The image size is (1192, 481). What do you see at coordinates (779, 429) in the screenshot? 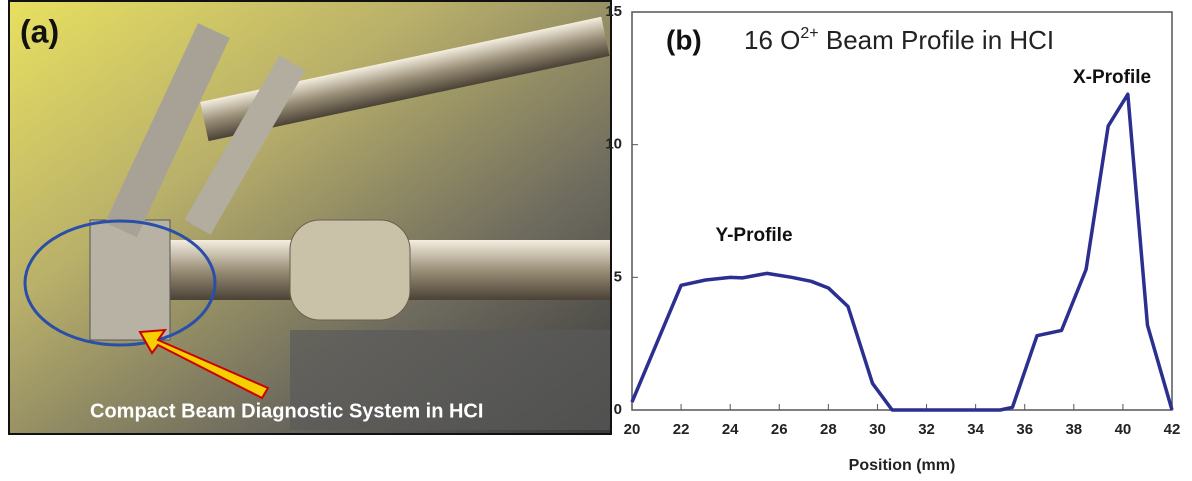
I see `x-tick-label: 26` at bounding box center [779, 429].